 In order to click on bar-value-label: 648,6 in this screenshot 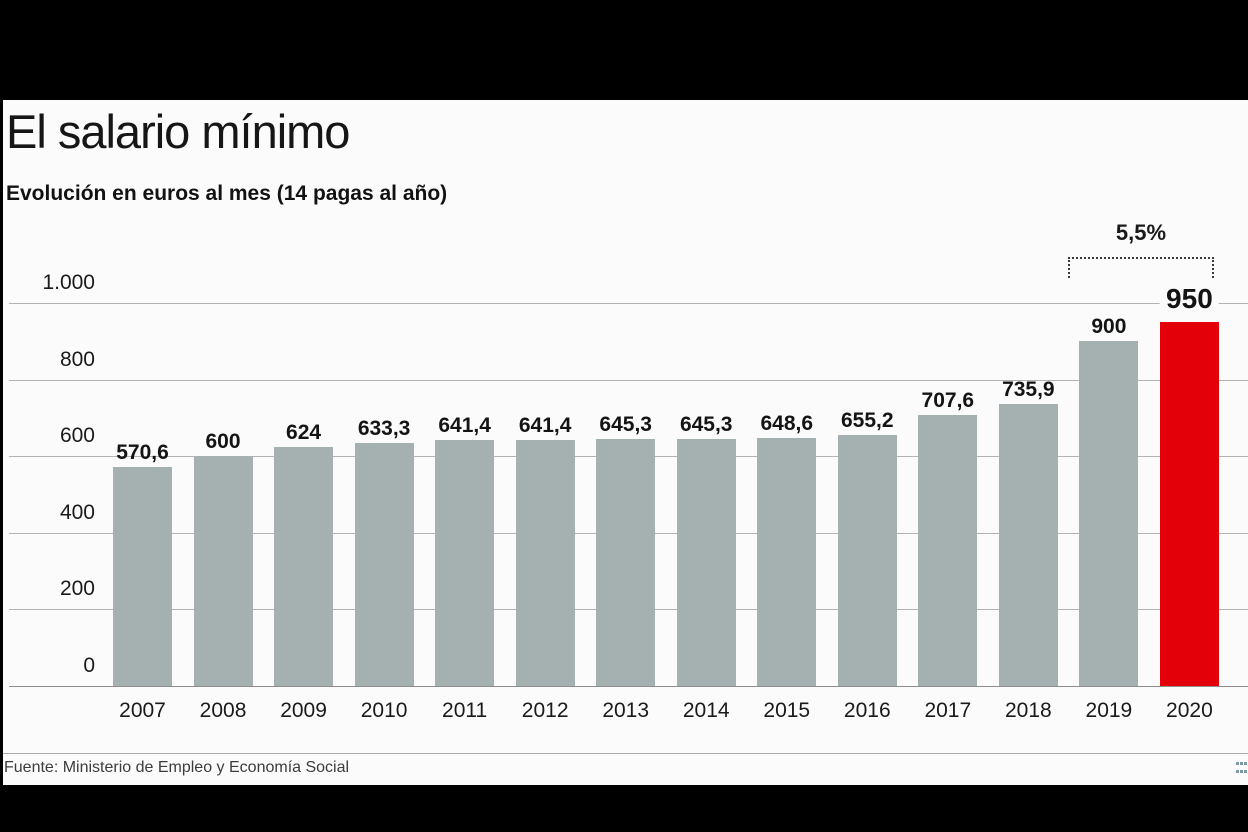, I will do `click(787, 423)`.